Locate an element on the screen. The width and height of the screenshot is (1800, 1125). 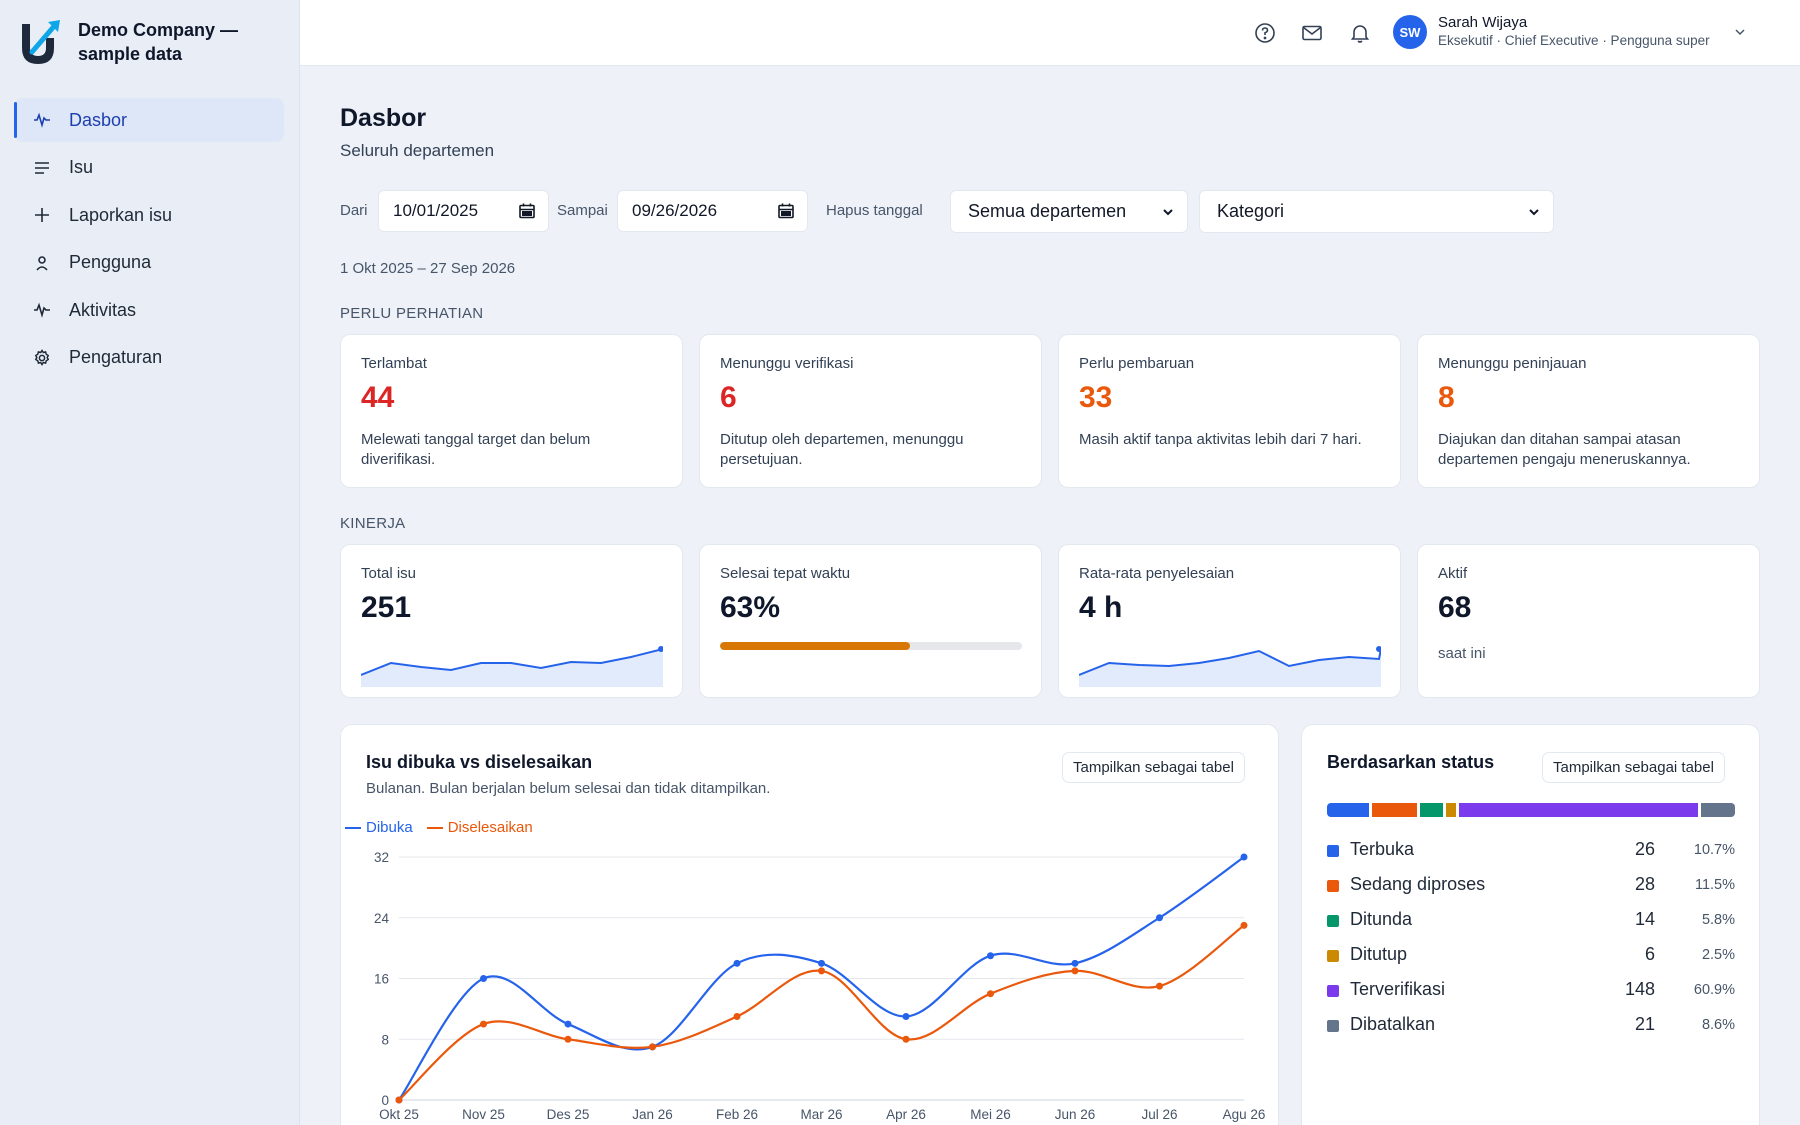
sidebar-item-label: Aktivitas is located at coordinates (103, 309).